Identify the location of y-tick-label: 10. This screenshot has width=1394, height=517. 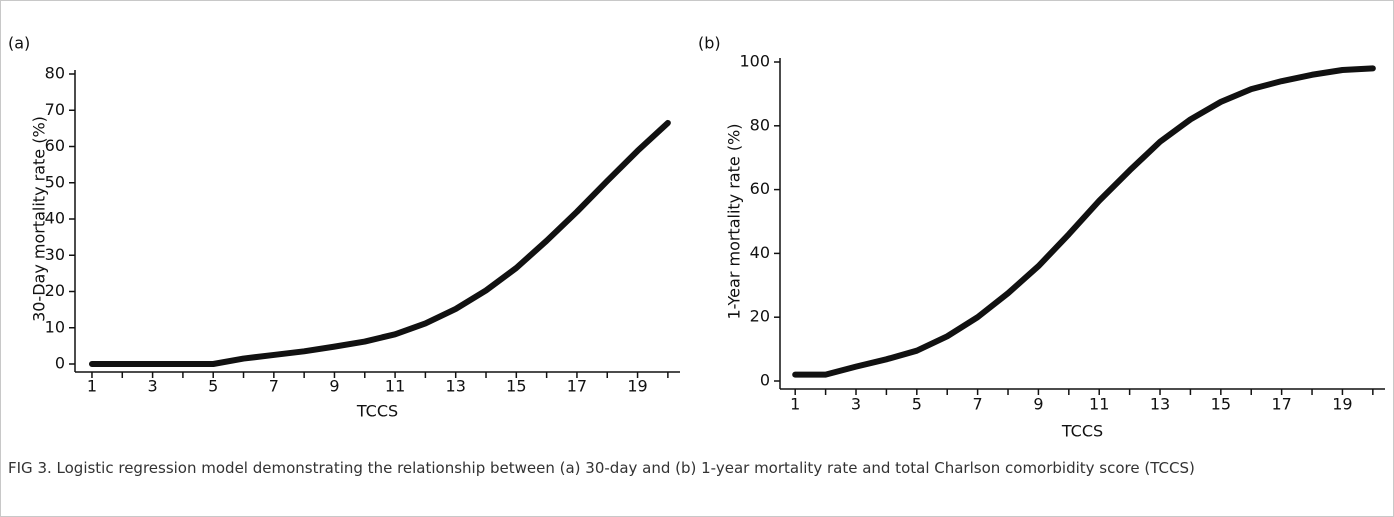
(55, 326).